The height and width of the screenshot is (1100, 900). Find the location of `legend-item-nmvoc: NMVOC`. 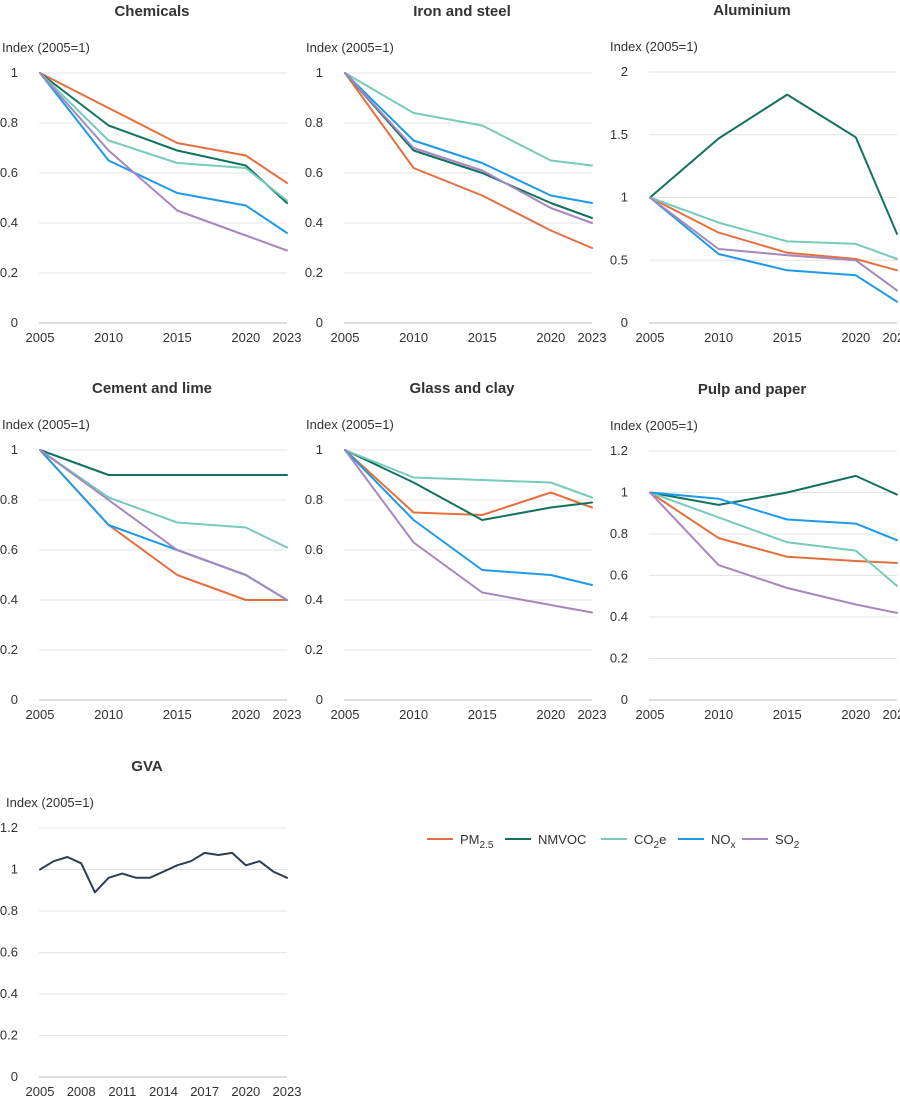

legend-item-nmvoc: NMVOC is located at coordinates (545, 839).